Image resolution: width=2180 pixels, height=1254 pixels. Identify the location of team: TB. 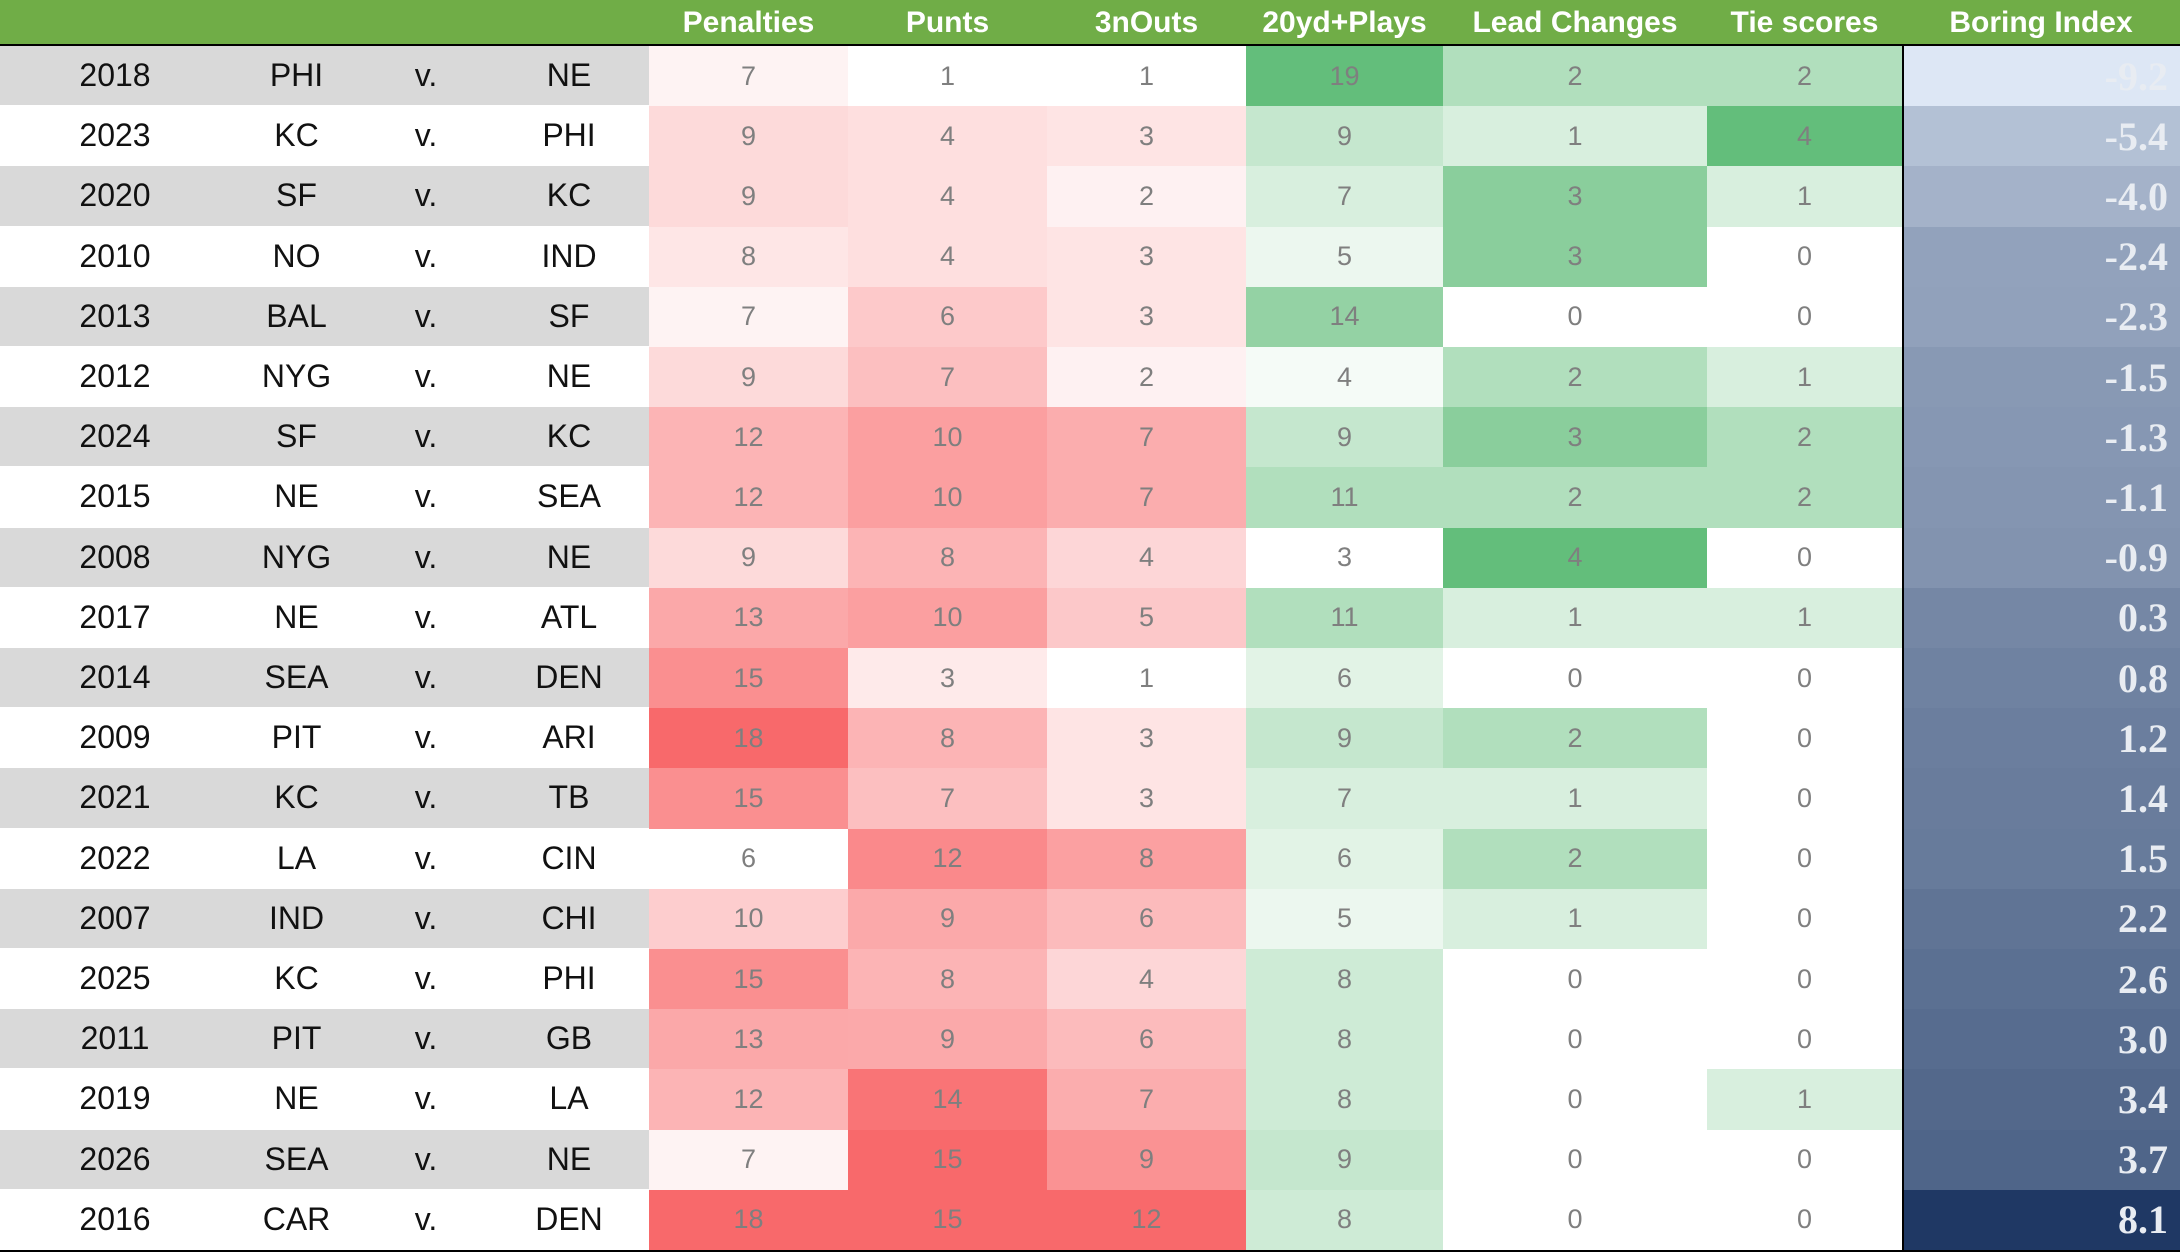
(569, 798).